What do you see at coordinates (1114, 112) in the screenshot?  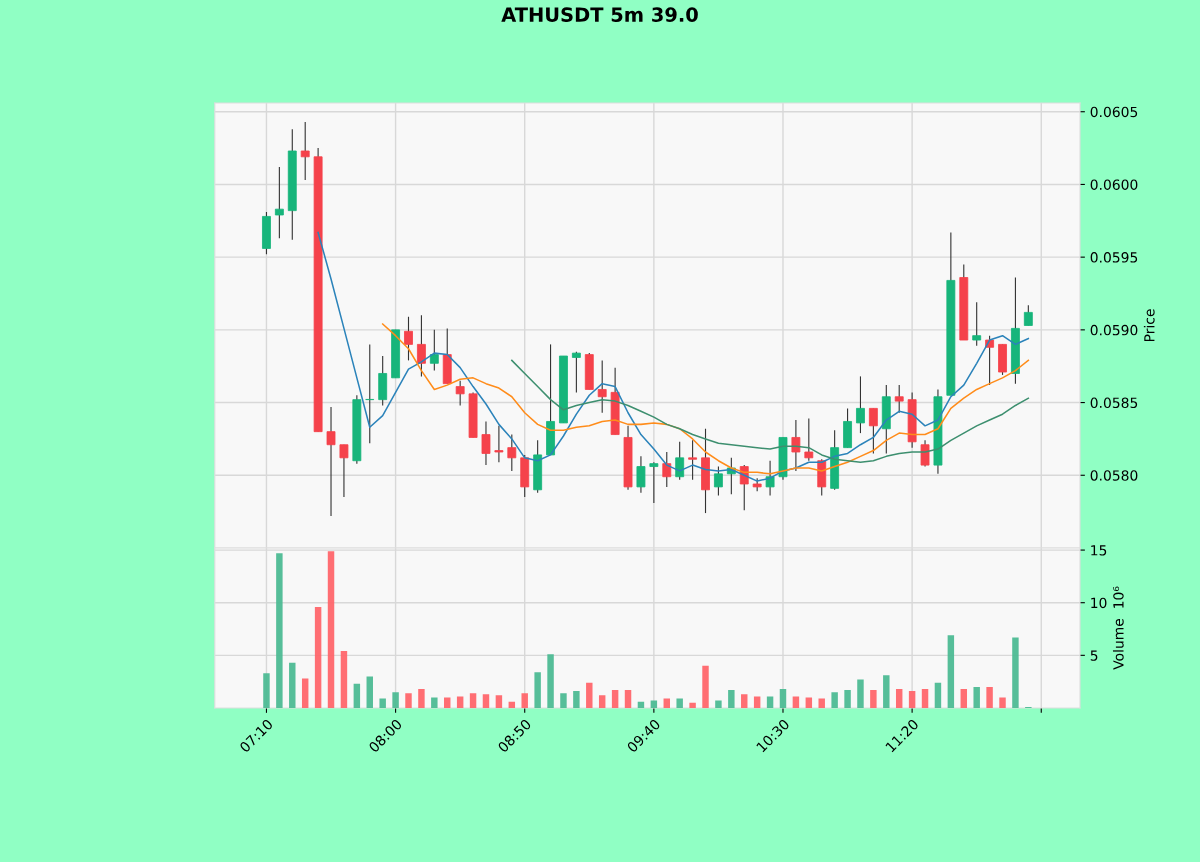 I see `y-tick-label: 0.0605` at bounding box center [1114, 112].